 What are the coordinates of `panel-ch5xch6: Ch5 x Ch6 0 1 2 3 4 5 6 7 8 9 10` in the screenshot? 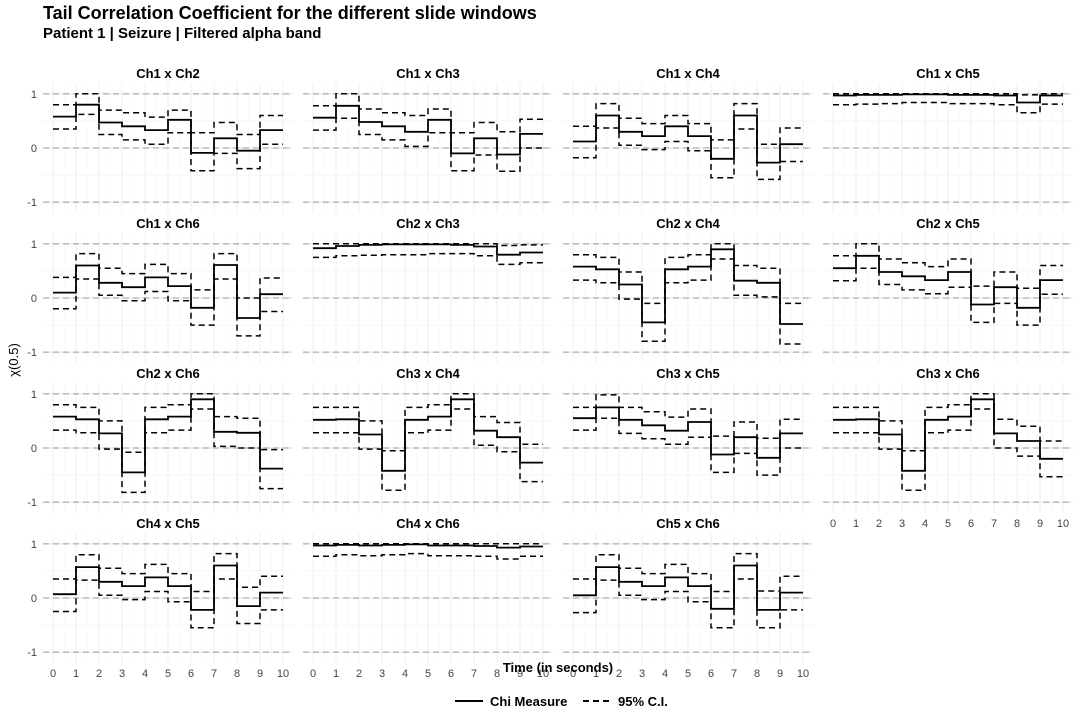 It's located at (688, 598).